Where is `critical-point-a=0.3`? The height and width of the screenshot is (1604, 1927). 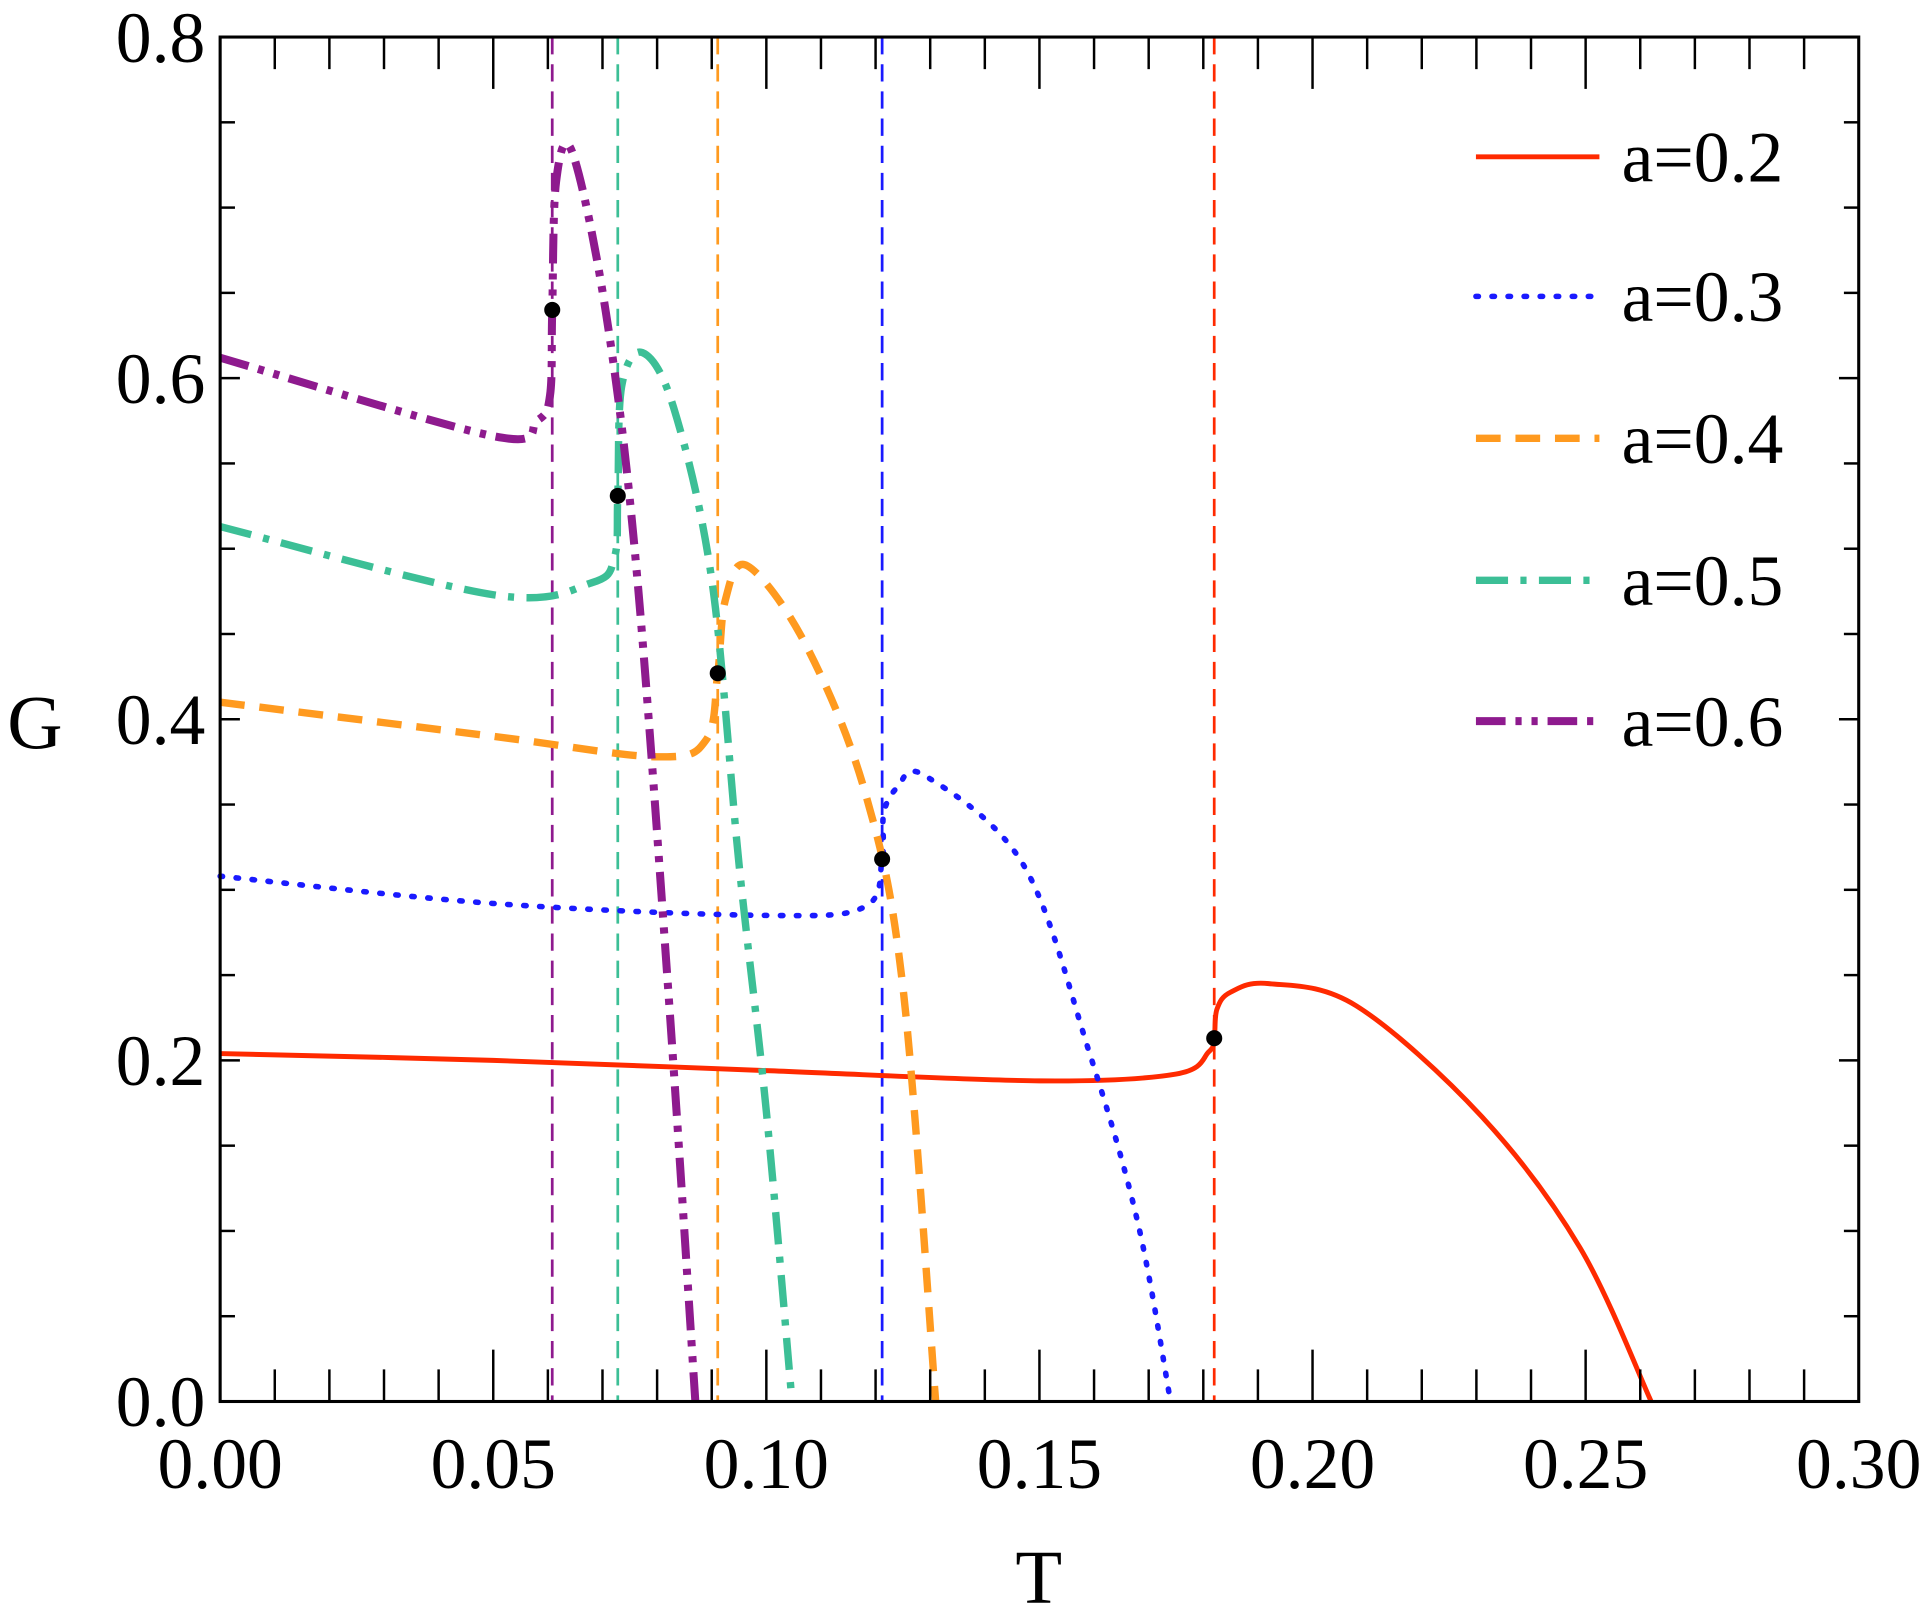
critical-point-a=0.3 is located at coordinates (882, 859).